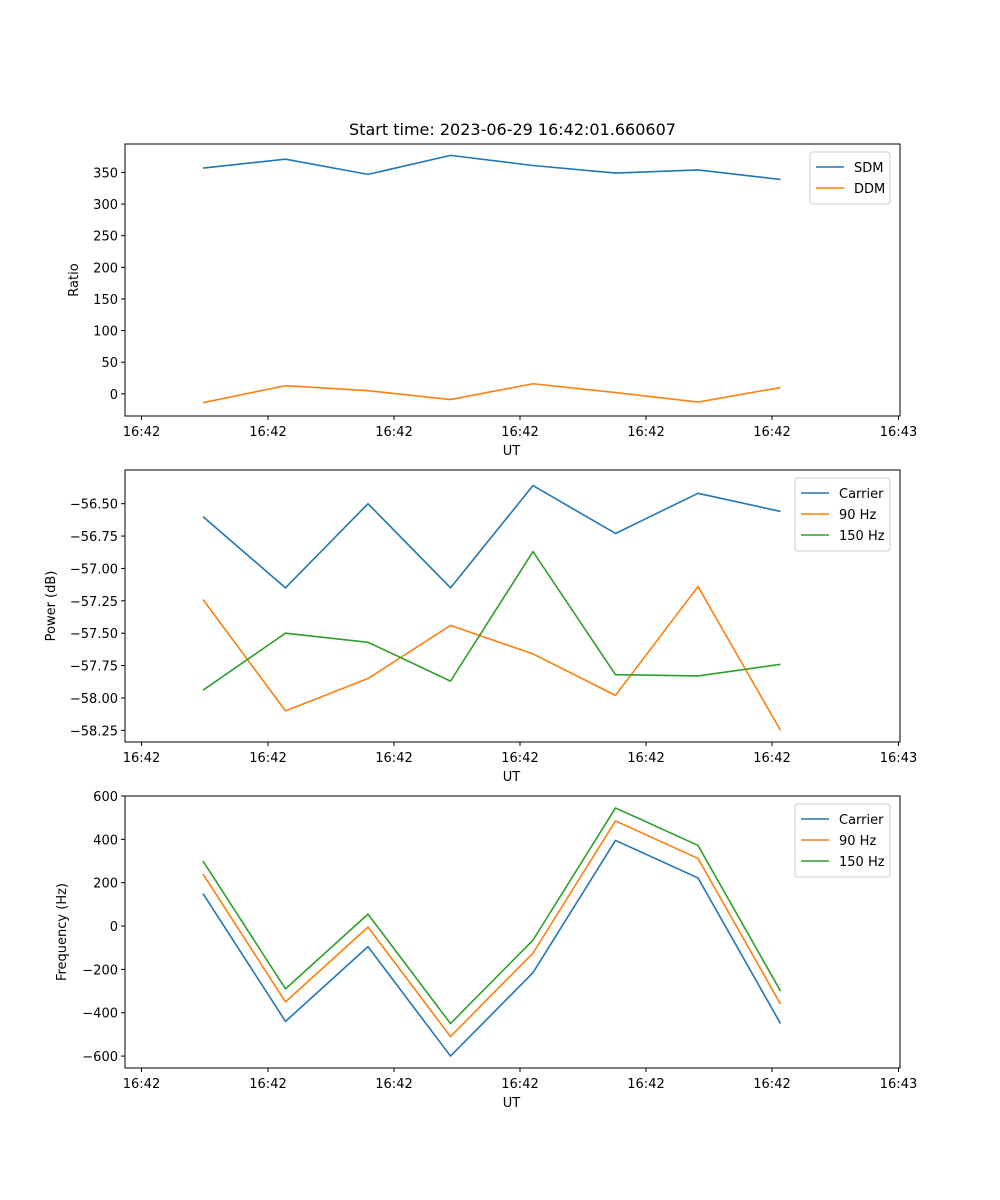 Image resolution: width=1000 pixels, height=1200 pixels. Describe the element at coordinates (100, 970) in the screenshot. I see `y-tick-label: −200` at that location.